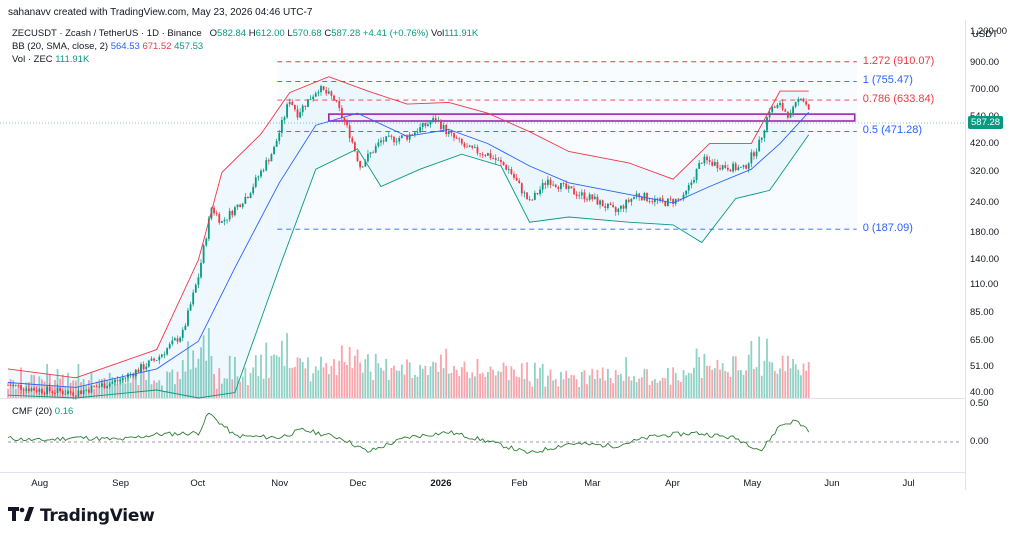 The height and width of the screenshot is (538, 1024). I want to click on high-label: H, so click(252, 33).